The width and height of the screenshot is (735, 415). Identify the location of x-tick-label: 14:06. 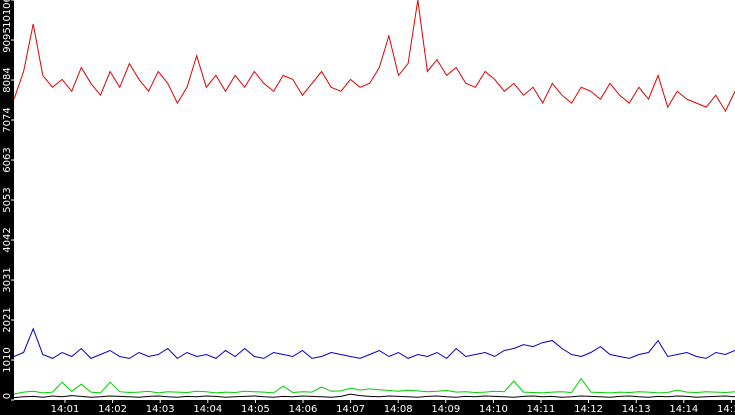
(303, 409).